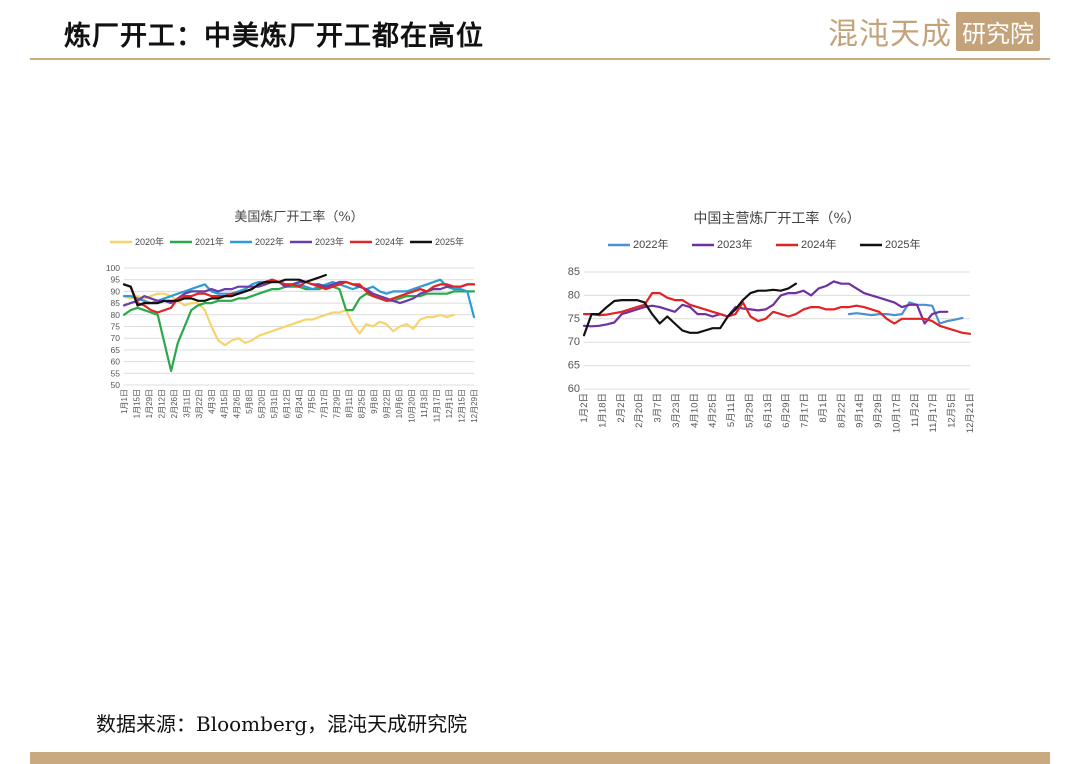  Describe the element at coordinates (116, 315) in the screenshot. I see `us-y-tick-label: 80` at that location.